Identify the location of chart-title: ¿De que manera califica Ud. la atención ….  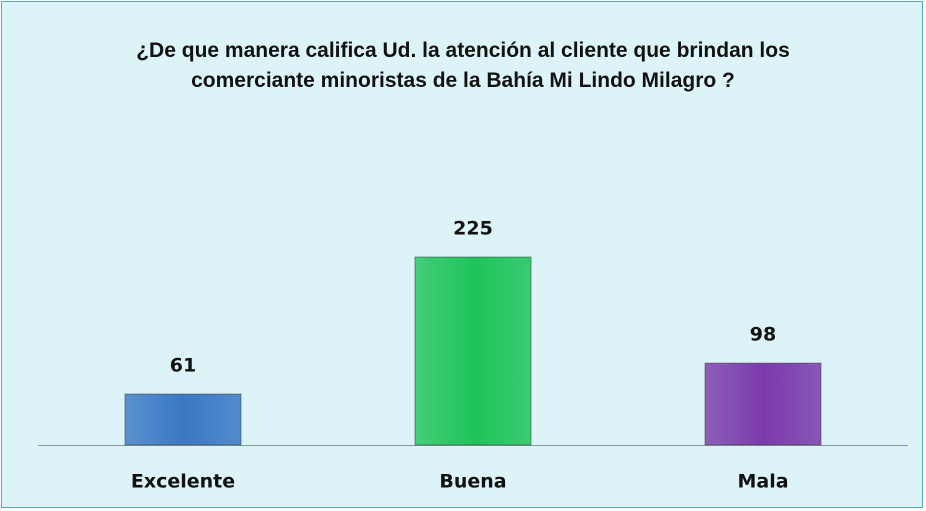
(463, 65).